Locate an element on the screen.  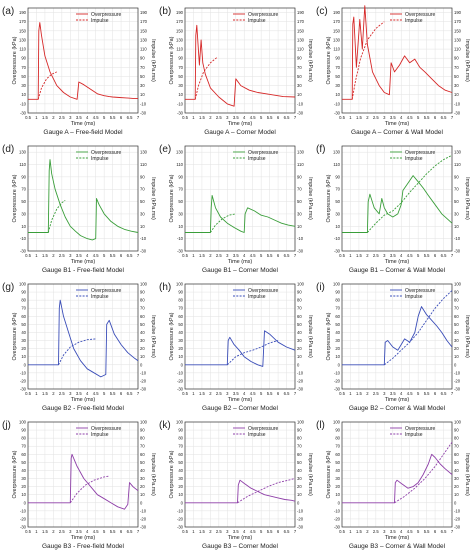
panel-letter: (k) is located at coordinates (165, 425).